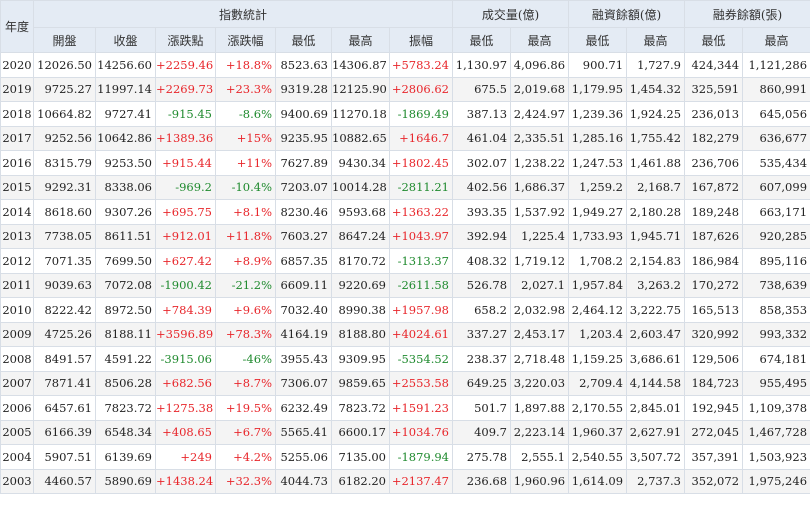 The height and width of the screenshot is (519, 810). I want to click on cell-short-high: 535,434, so click(776, 163).